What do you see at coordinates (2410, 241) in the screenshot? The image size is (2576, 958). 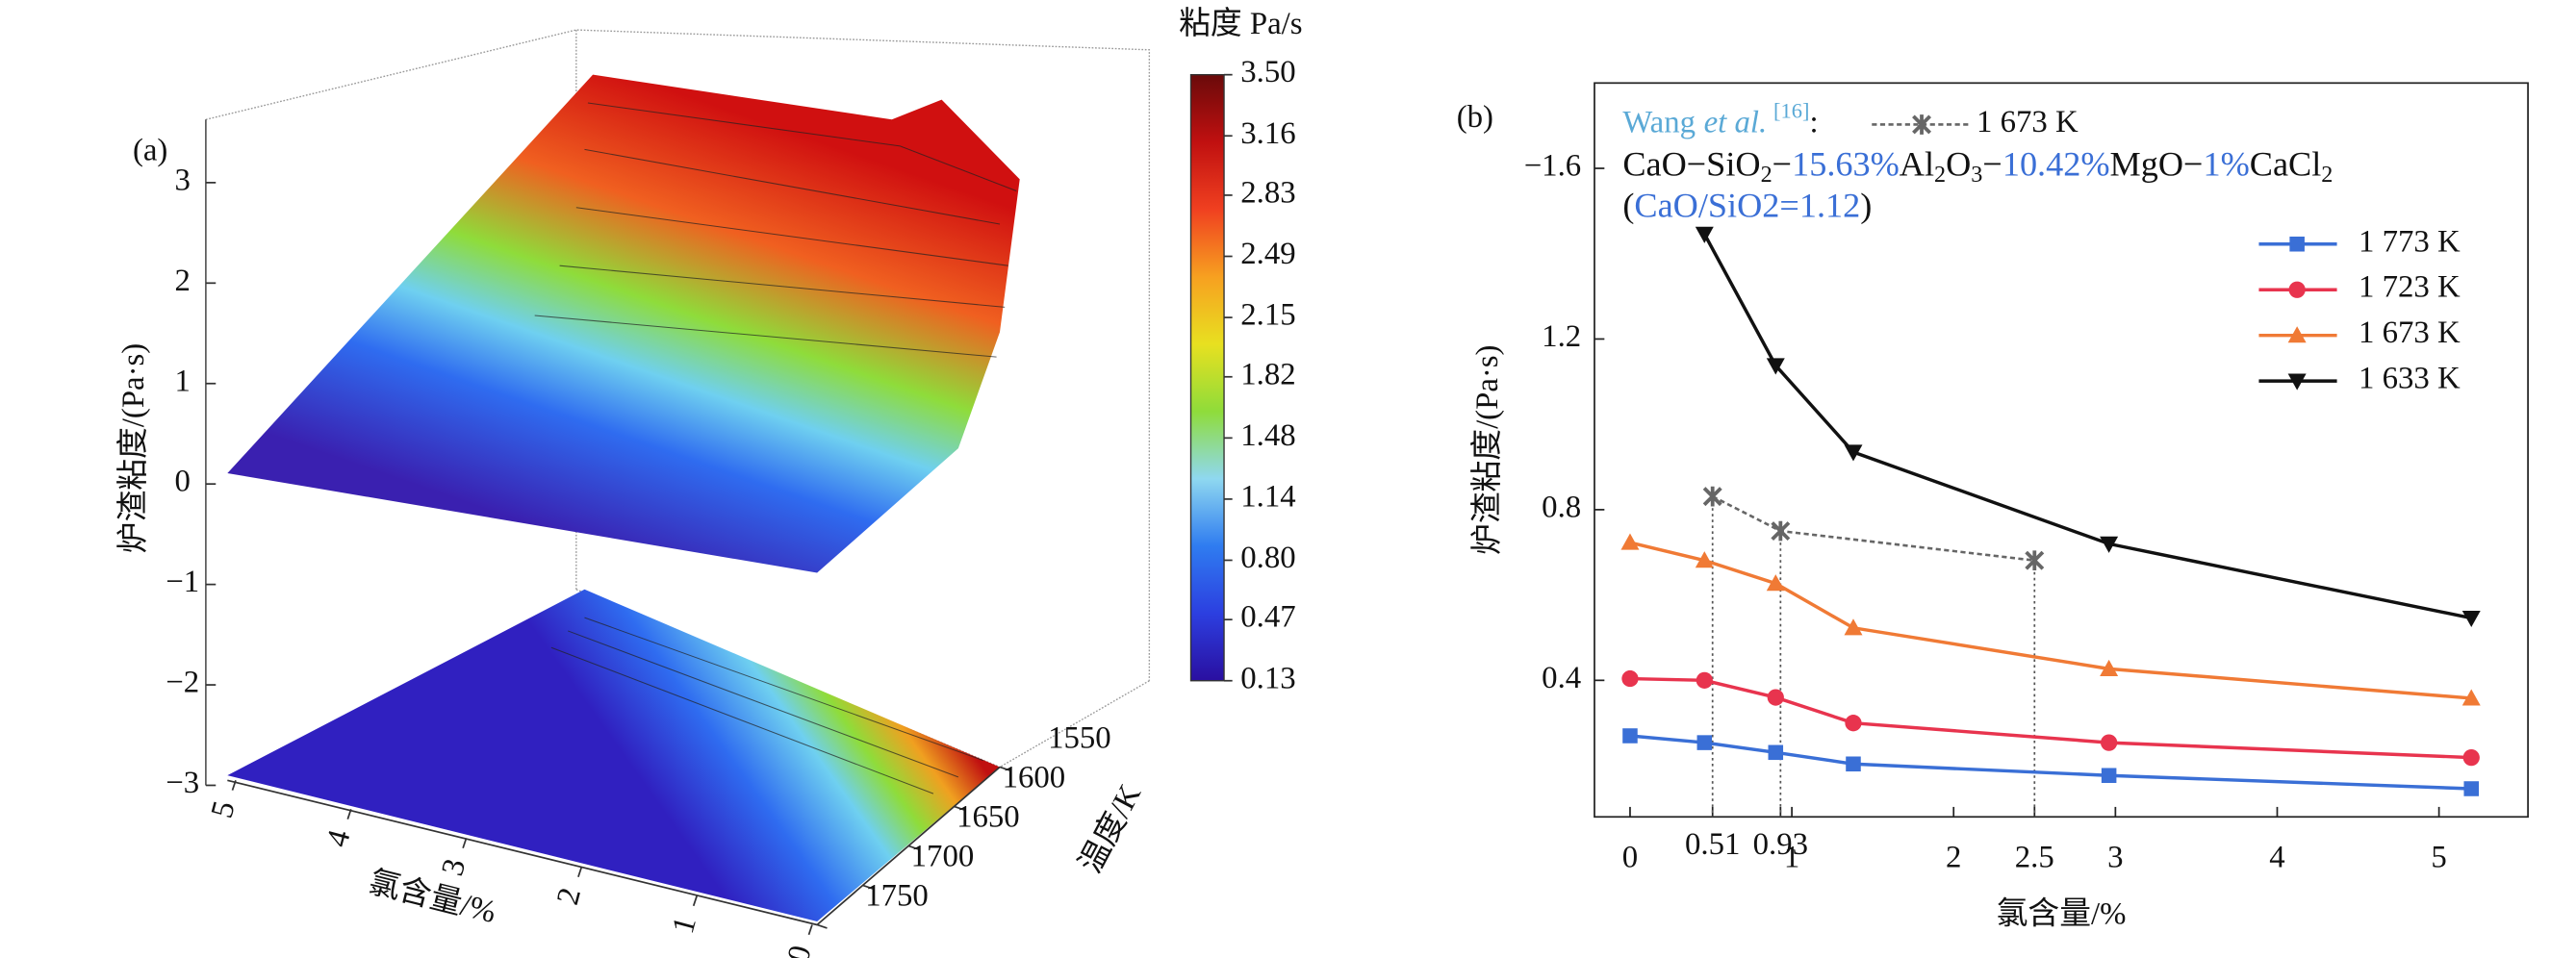 I see `legend-label: 1 773 K` at bounding box center [2410, 241].